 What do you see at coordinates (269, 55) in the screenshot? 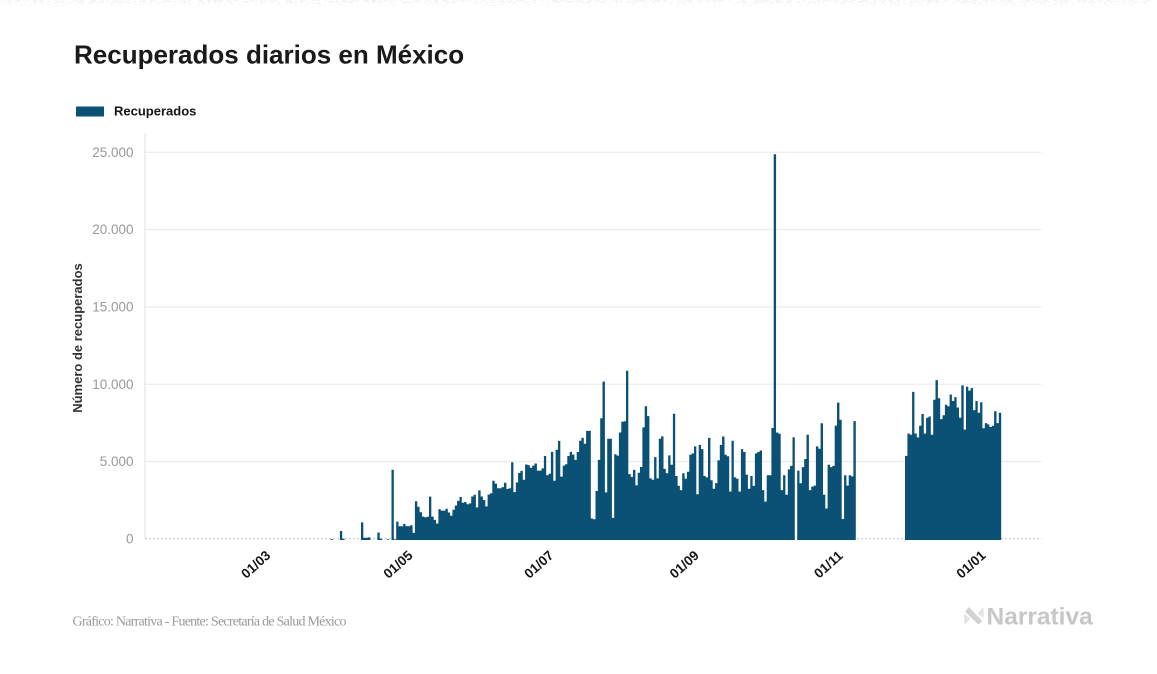
I see `svg-text: Recuperados diarios en México` at bounding box center [269, 55].